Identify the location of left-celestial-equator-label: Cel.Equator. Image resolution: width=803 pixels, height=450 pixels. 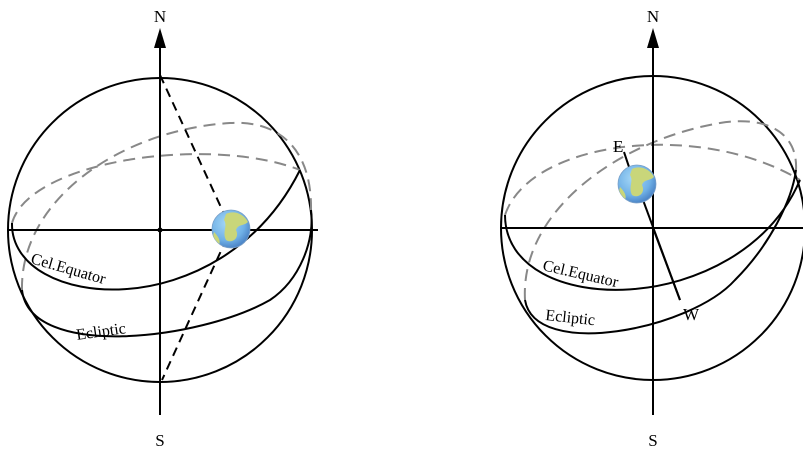
(68, 270).